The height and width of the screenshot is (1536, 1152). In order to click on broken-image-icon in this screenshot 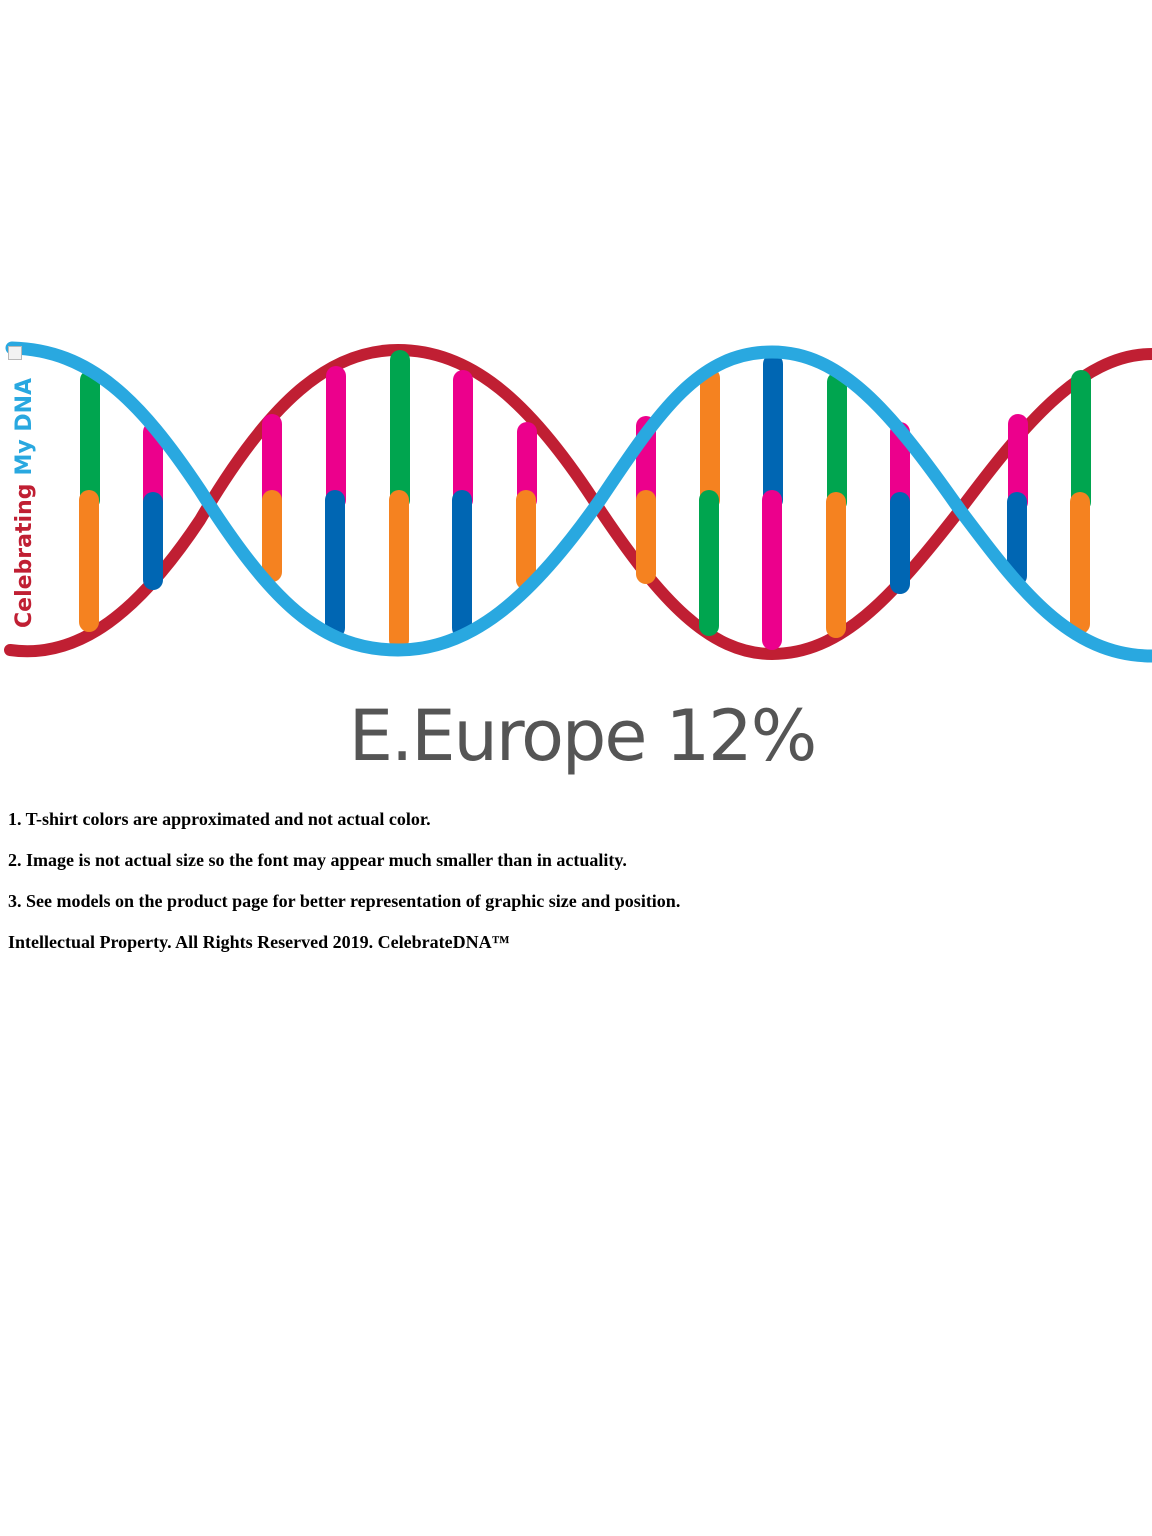, I will do `click(15, 353)`.